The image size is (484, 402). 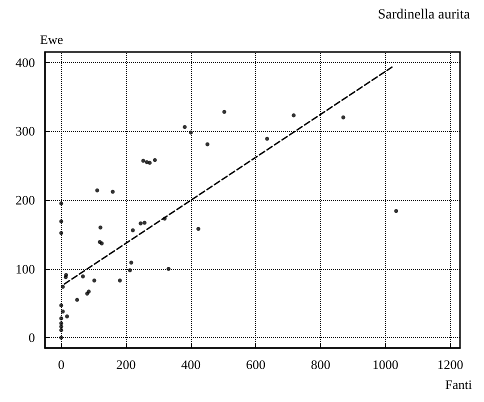 I want to click on x-tick-label: 0, so click(x=61, y=364).